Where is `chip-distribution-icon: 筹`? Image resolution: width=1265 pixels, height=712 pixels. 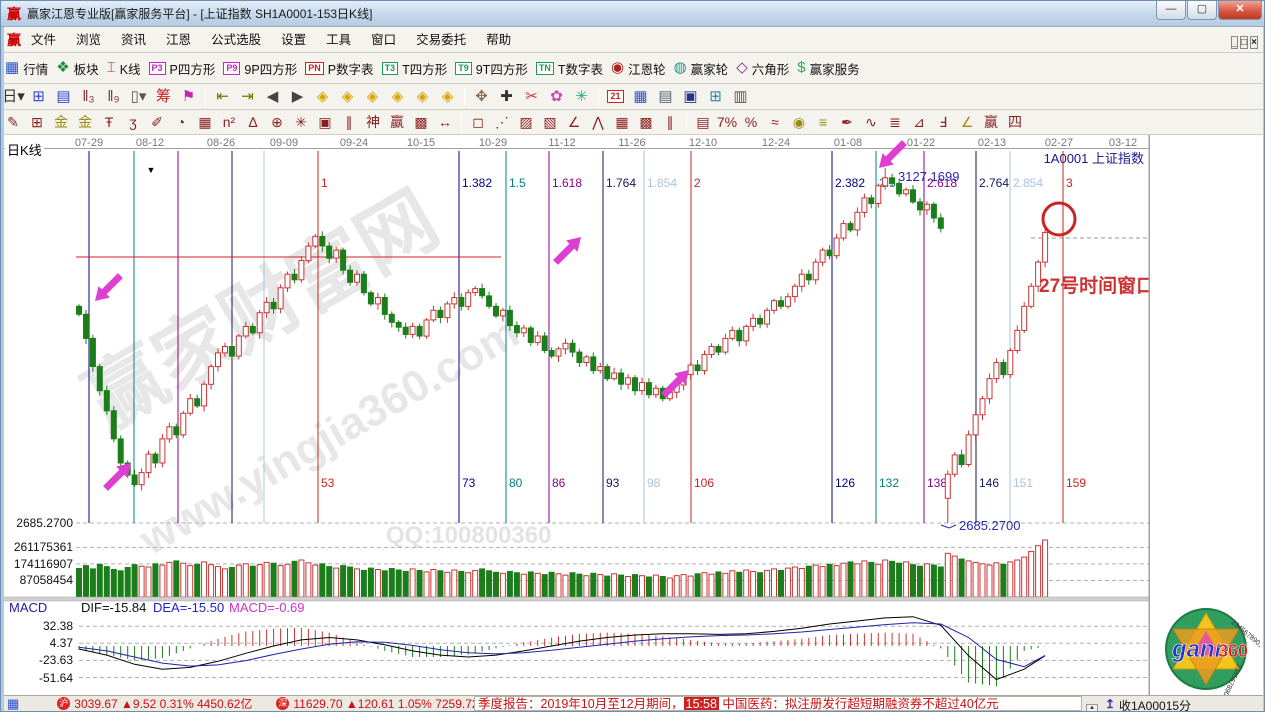
chip-distribution-icon: 筹 is located at coordinates (163, 96).